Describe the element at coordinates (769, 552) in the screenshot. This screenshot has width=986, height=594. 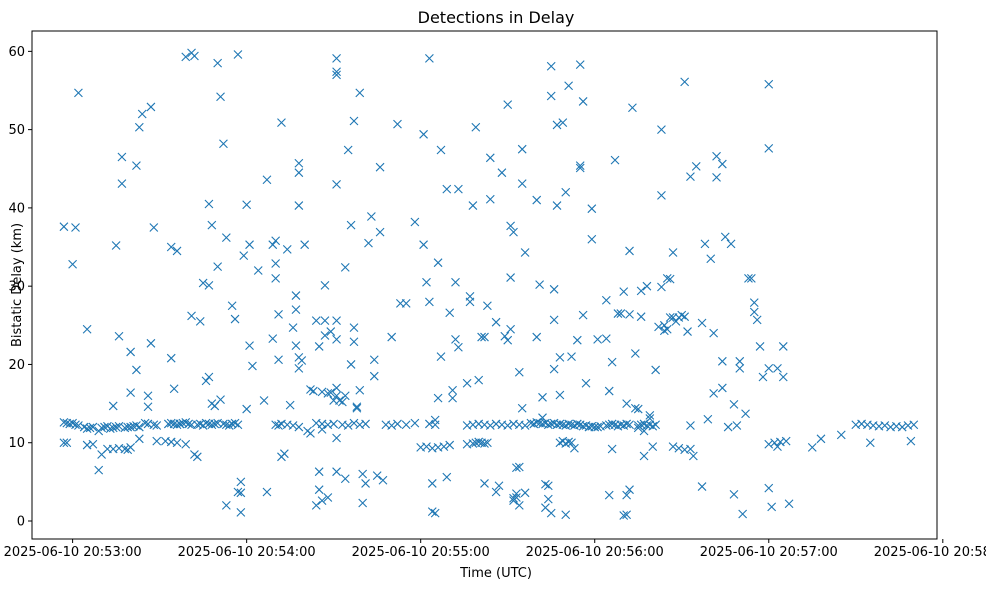
I see `x-tick-label: 2025-06-10 20:57:00` at that location.